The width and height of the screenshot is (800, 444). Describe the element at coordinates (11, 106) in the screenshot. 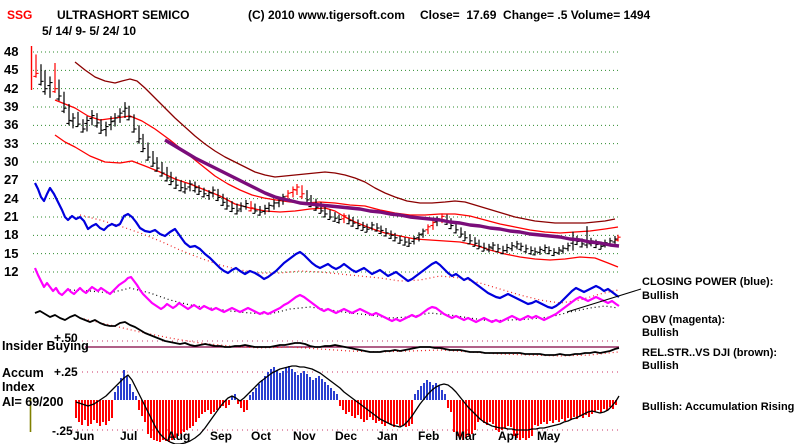

I see `y-axis-label-39: 39` at that location.